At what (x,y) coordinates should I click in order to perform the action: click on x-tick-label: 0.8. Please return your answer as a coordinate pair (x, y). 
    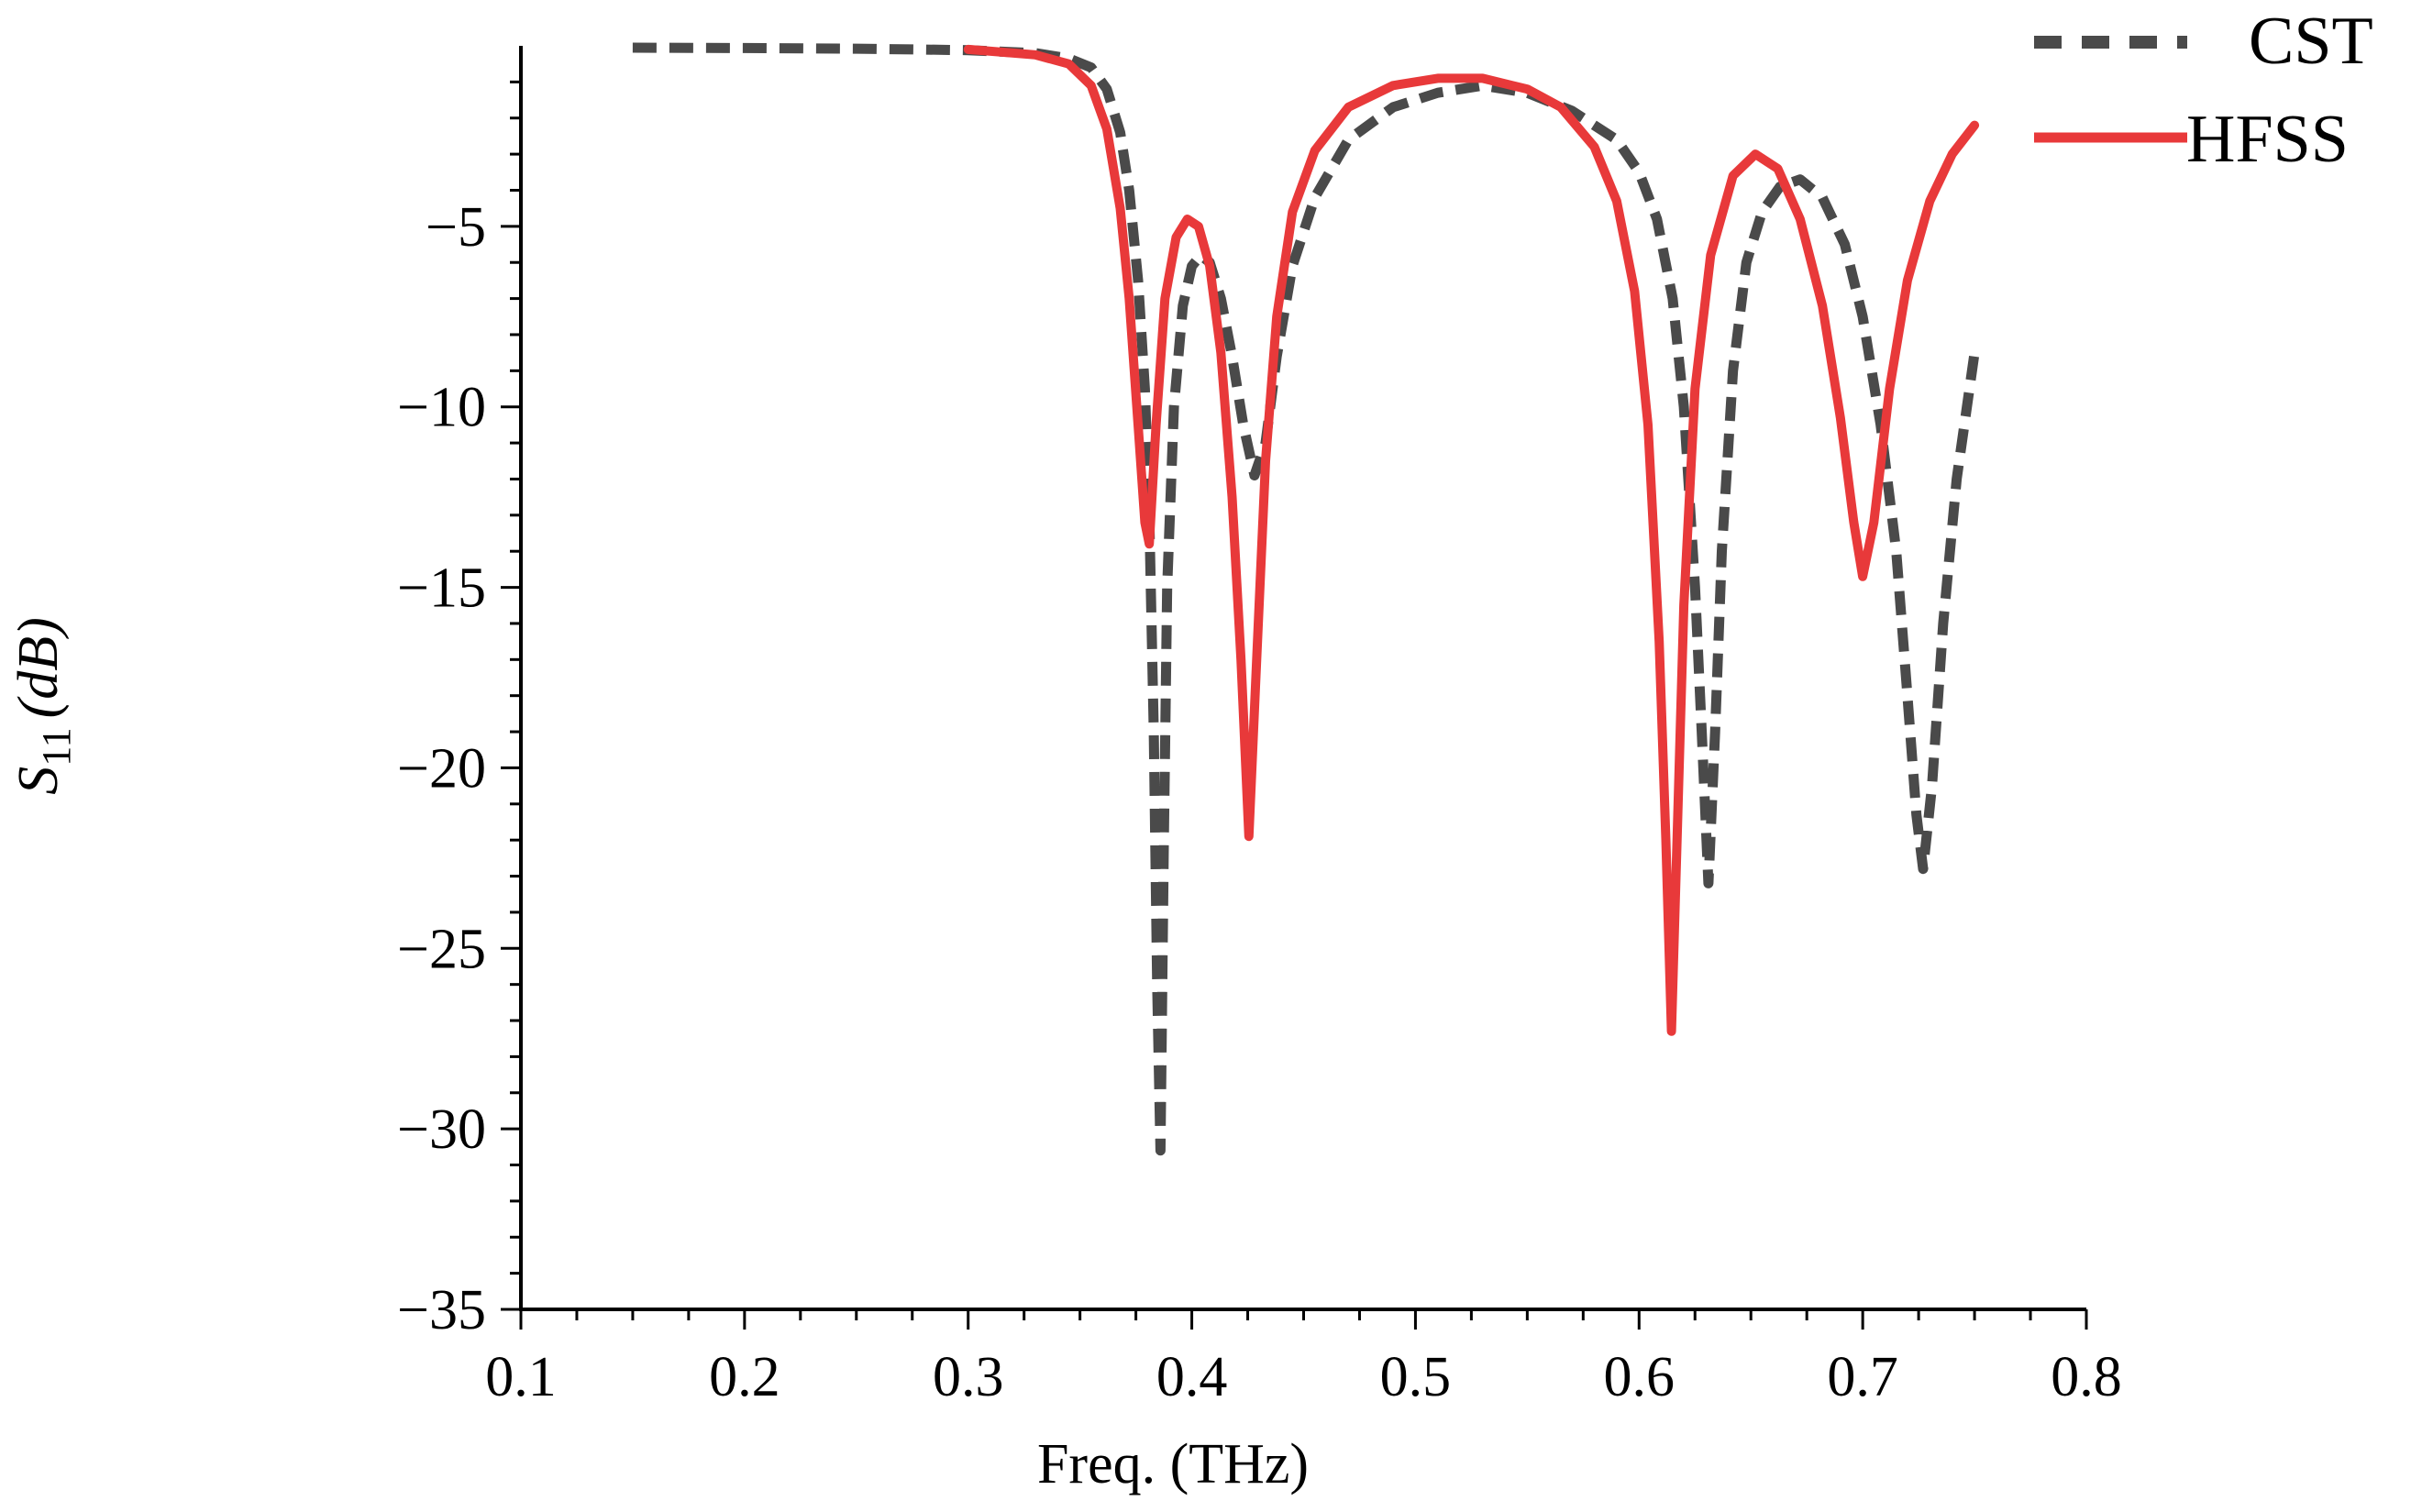
    Looking at the image, I should click on (2086, 1377).